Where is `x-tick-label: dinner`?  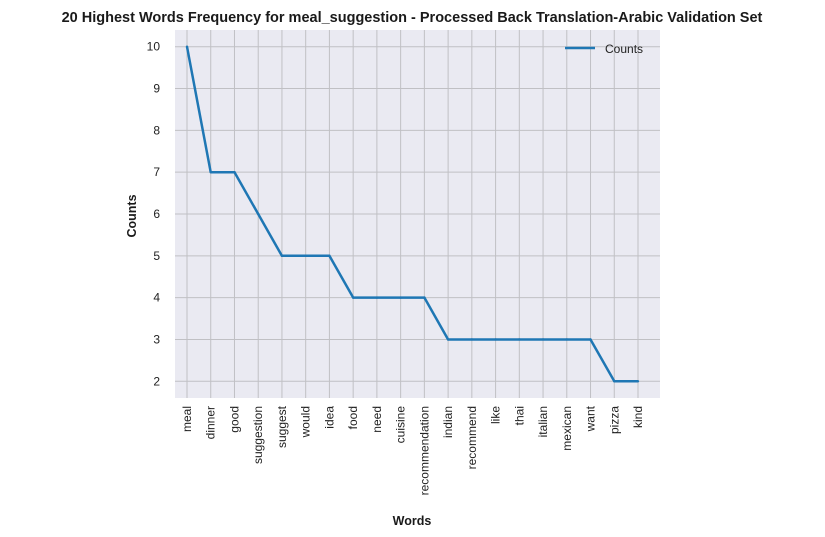
x-tick-label: dinner is located at coordinates (211, 422).